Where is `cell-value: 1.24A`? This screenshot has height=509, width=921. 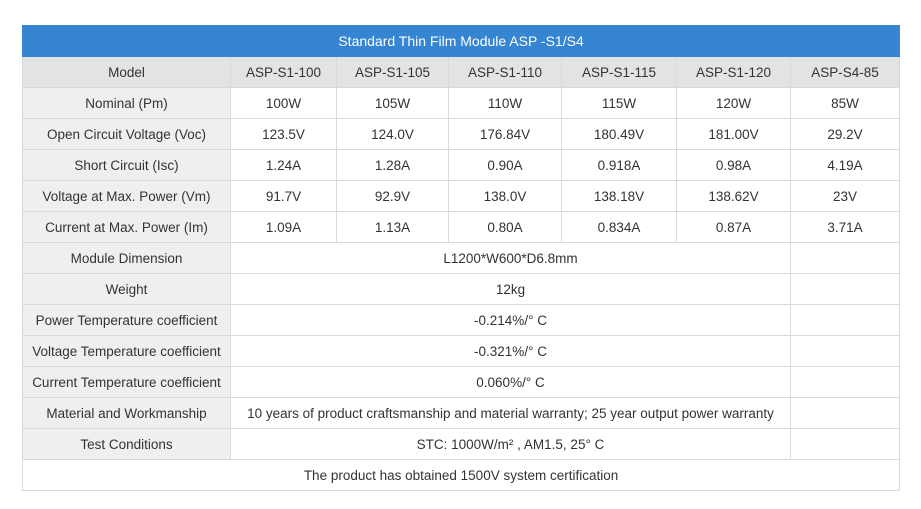
cell-value: 1.24A is located at coordinates (283, 165).